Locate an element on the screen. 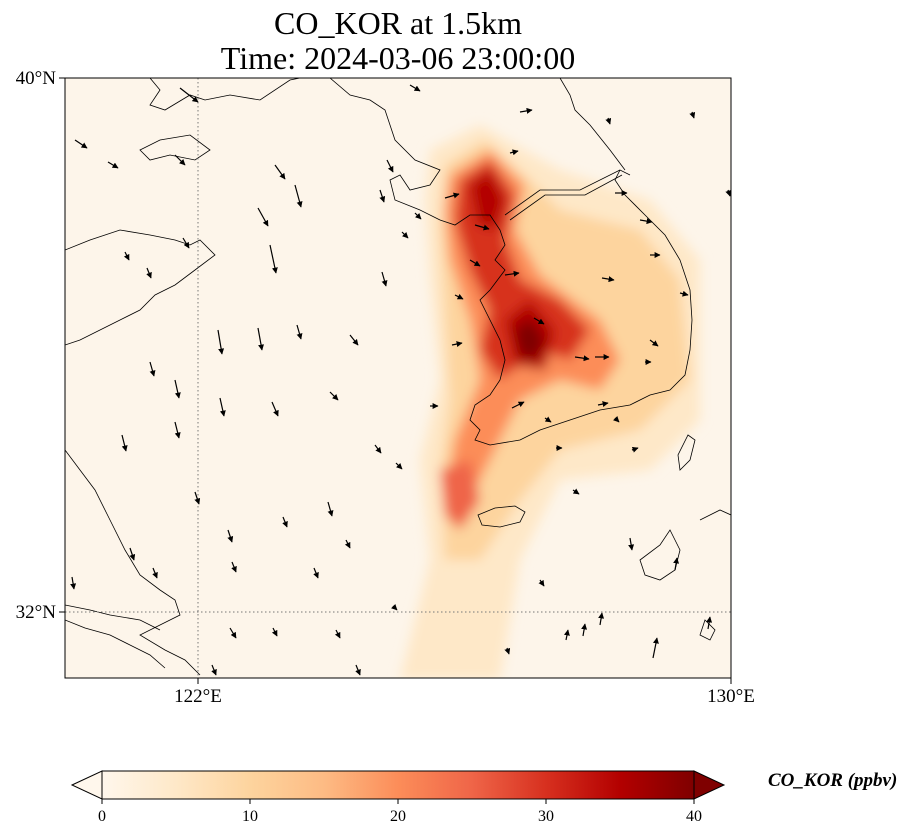 This screenshot has width=920, height=836. colorbar-extend-min is located at coordinates (86, 785).